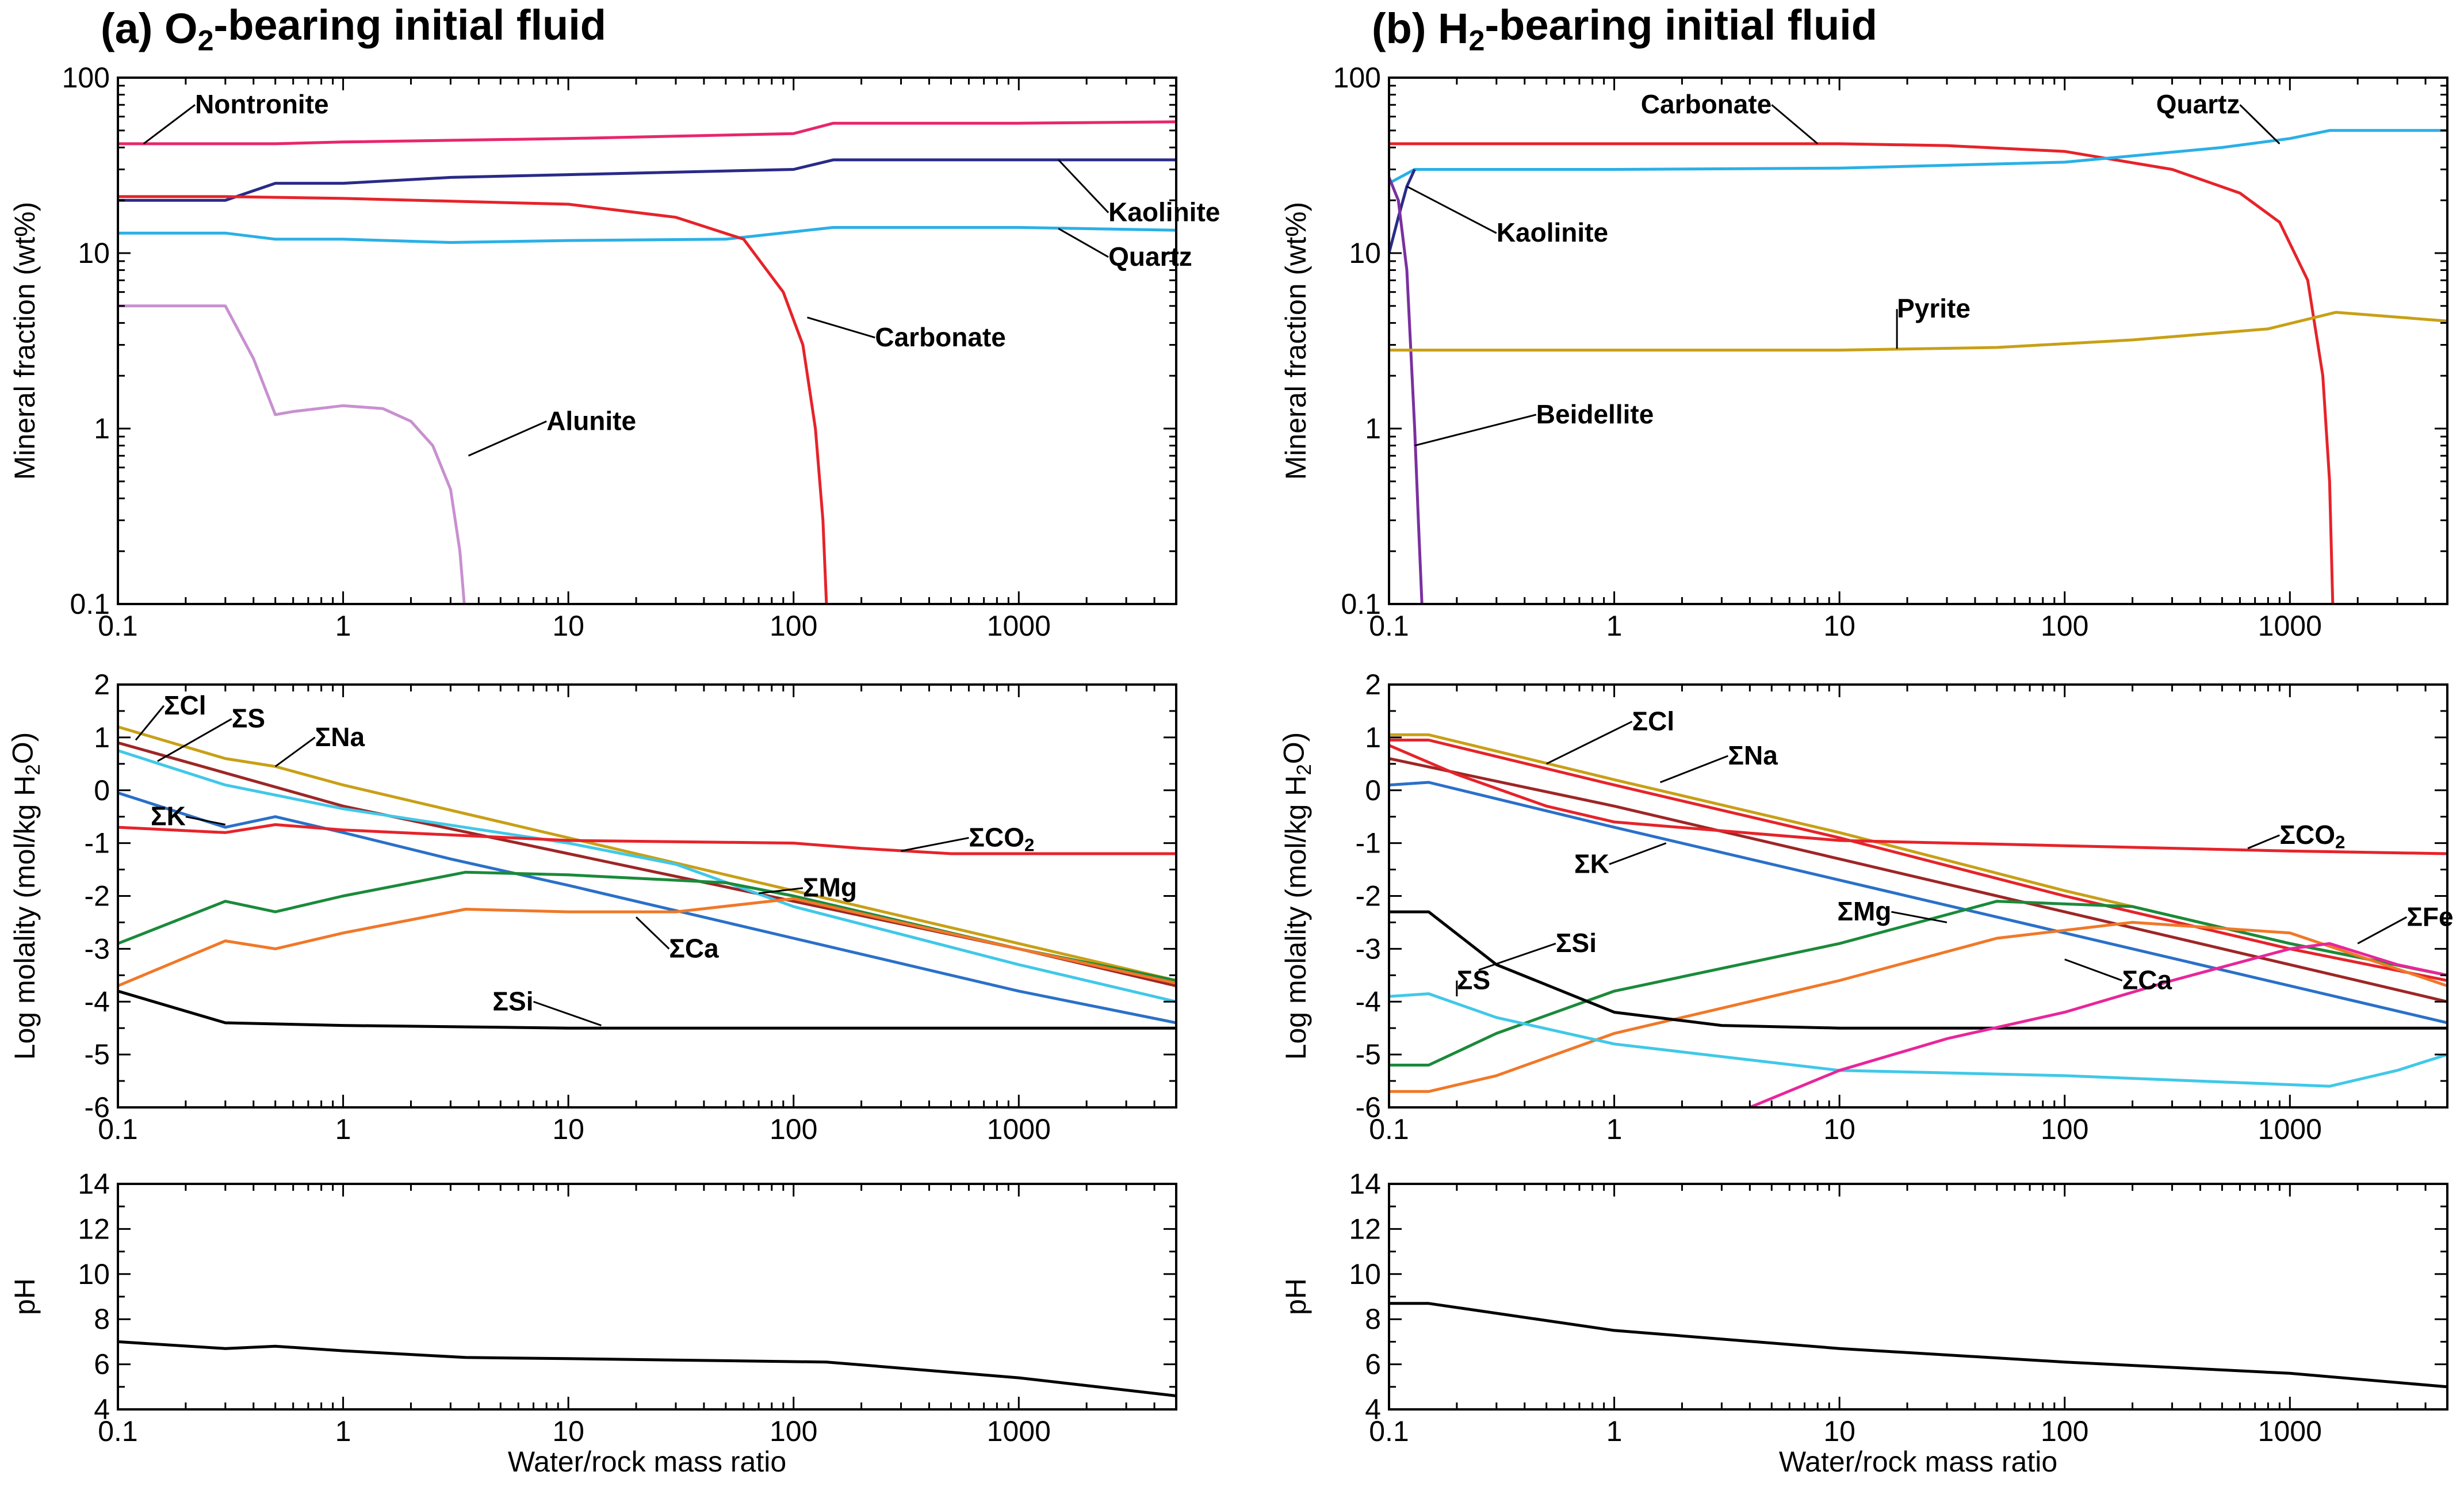 This screenshot has height=1502, width=2464. What do you see at coordinates (1624, 29) in the screenshot?
I see `panel-title: (b) H2​-bearing initial fluid` at bounding box center [1624, 29].